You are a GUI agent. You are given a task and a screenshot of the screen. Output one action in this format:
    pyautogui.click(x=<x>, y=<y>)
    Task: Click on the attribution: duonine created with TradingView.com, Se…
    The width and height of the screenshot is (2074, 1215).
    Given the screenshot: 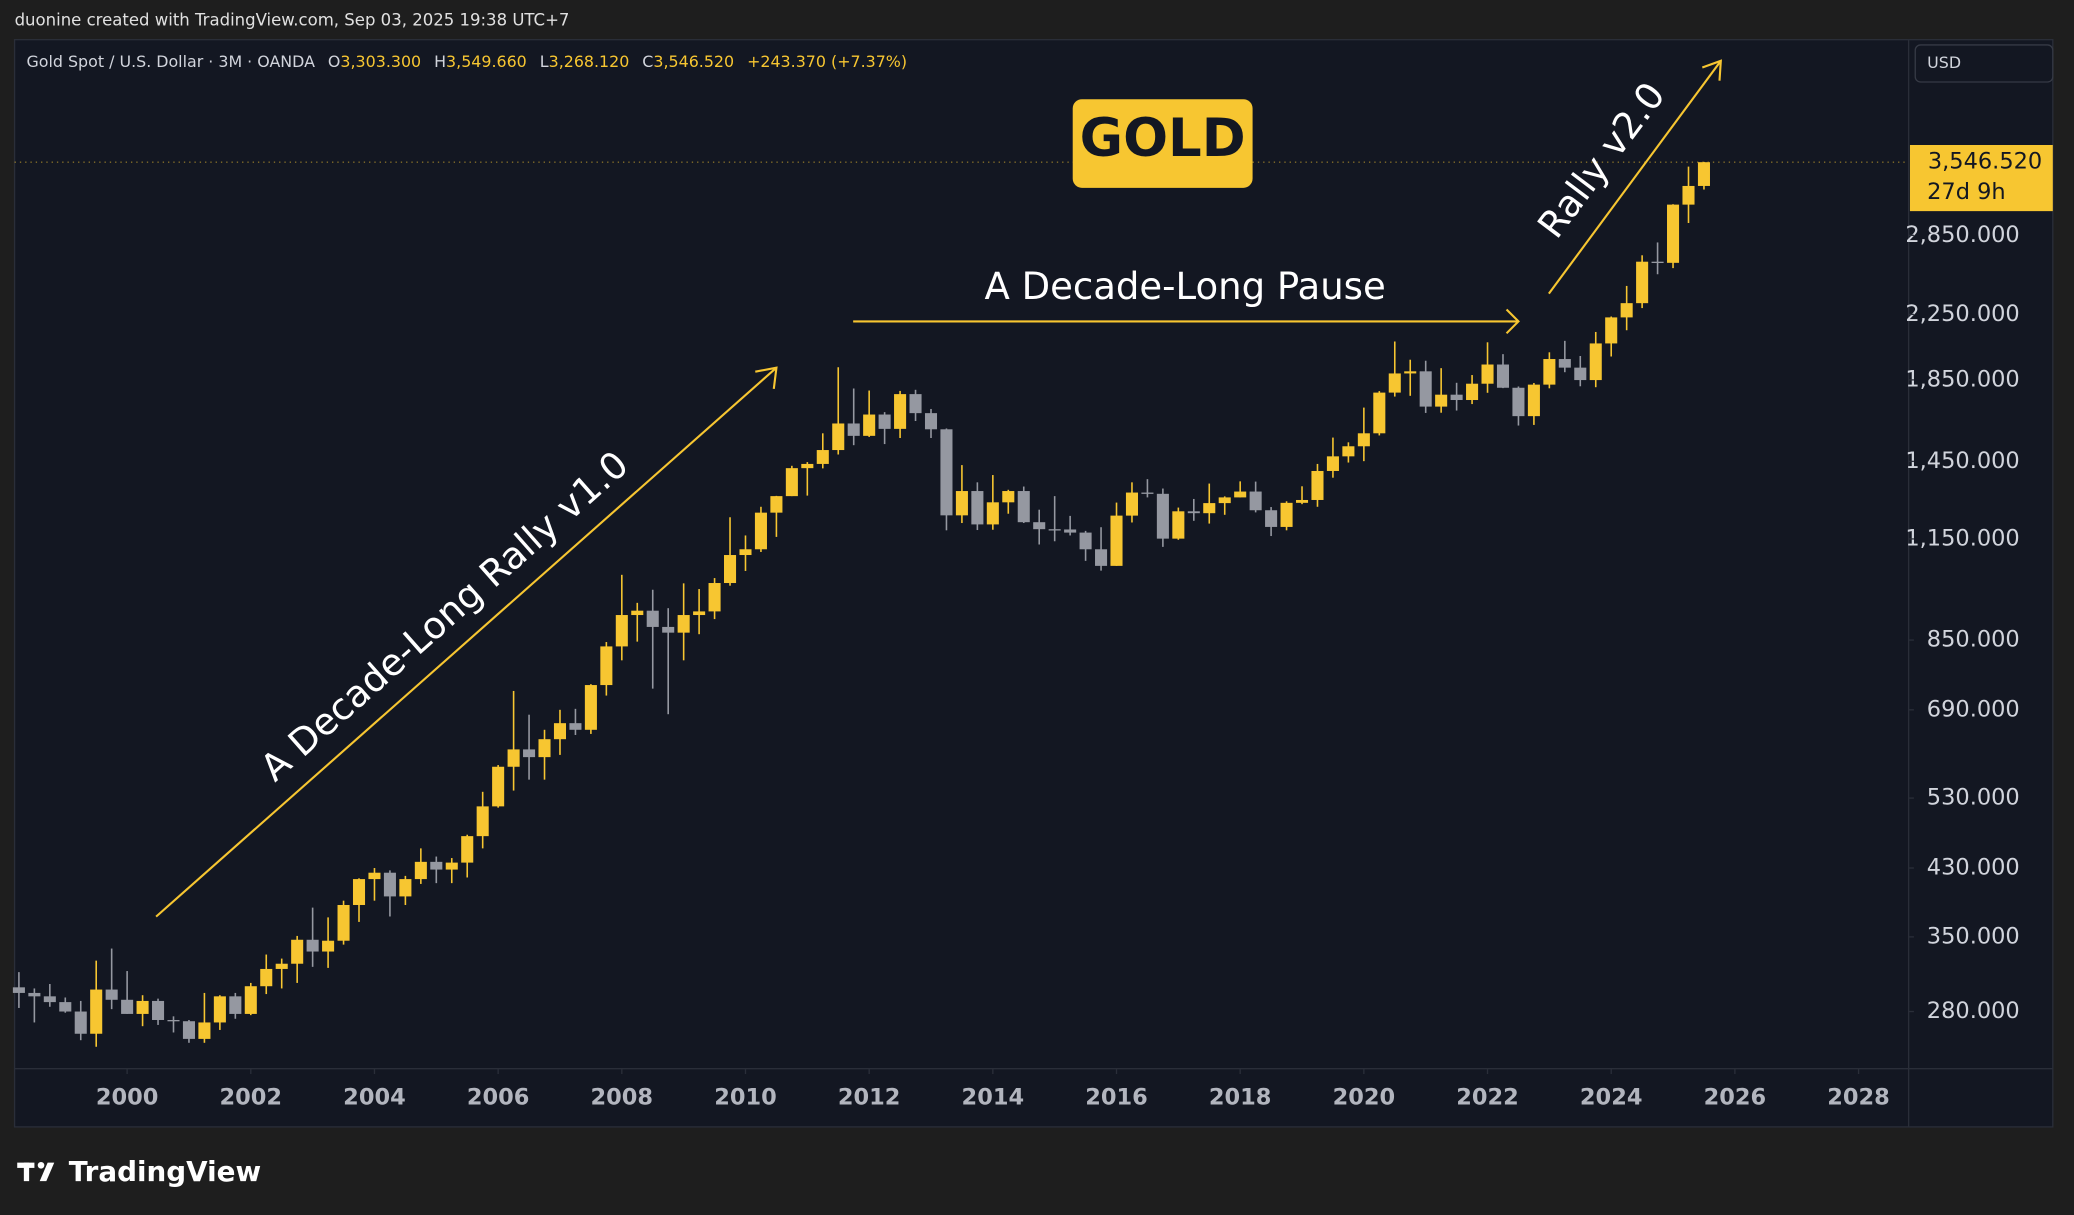 What is the action you would take?
    pyautogui.click(x=292, y=20)
    